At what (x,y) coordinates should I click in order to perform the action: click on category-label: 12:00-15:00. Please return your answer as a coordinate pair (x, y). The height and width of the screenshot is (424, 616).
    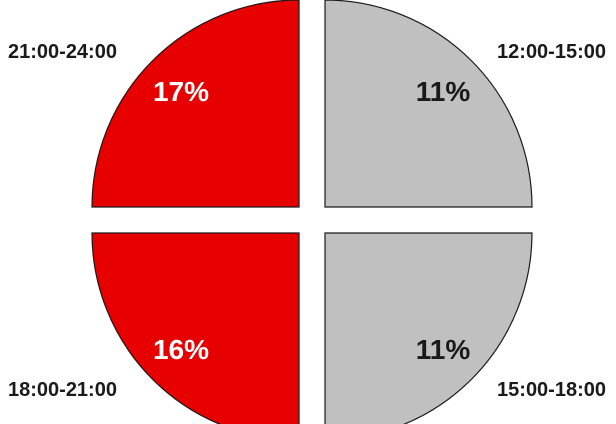
    Looking at the image, I should click on (551, 52).